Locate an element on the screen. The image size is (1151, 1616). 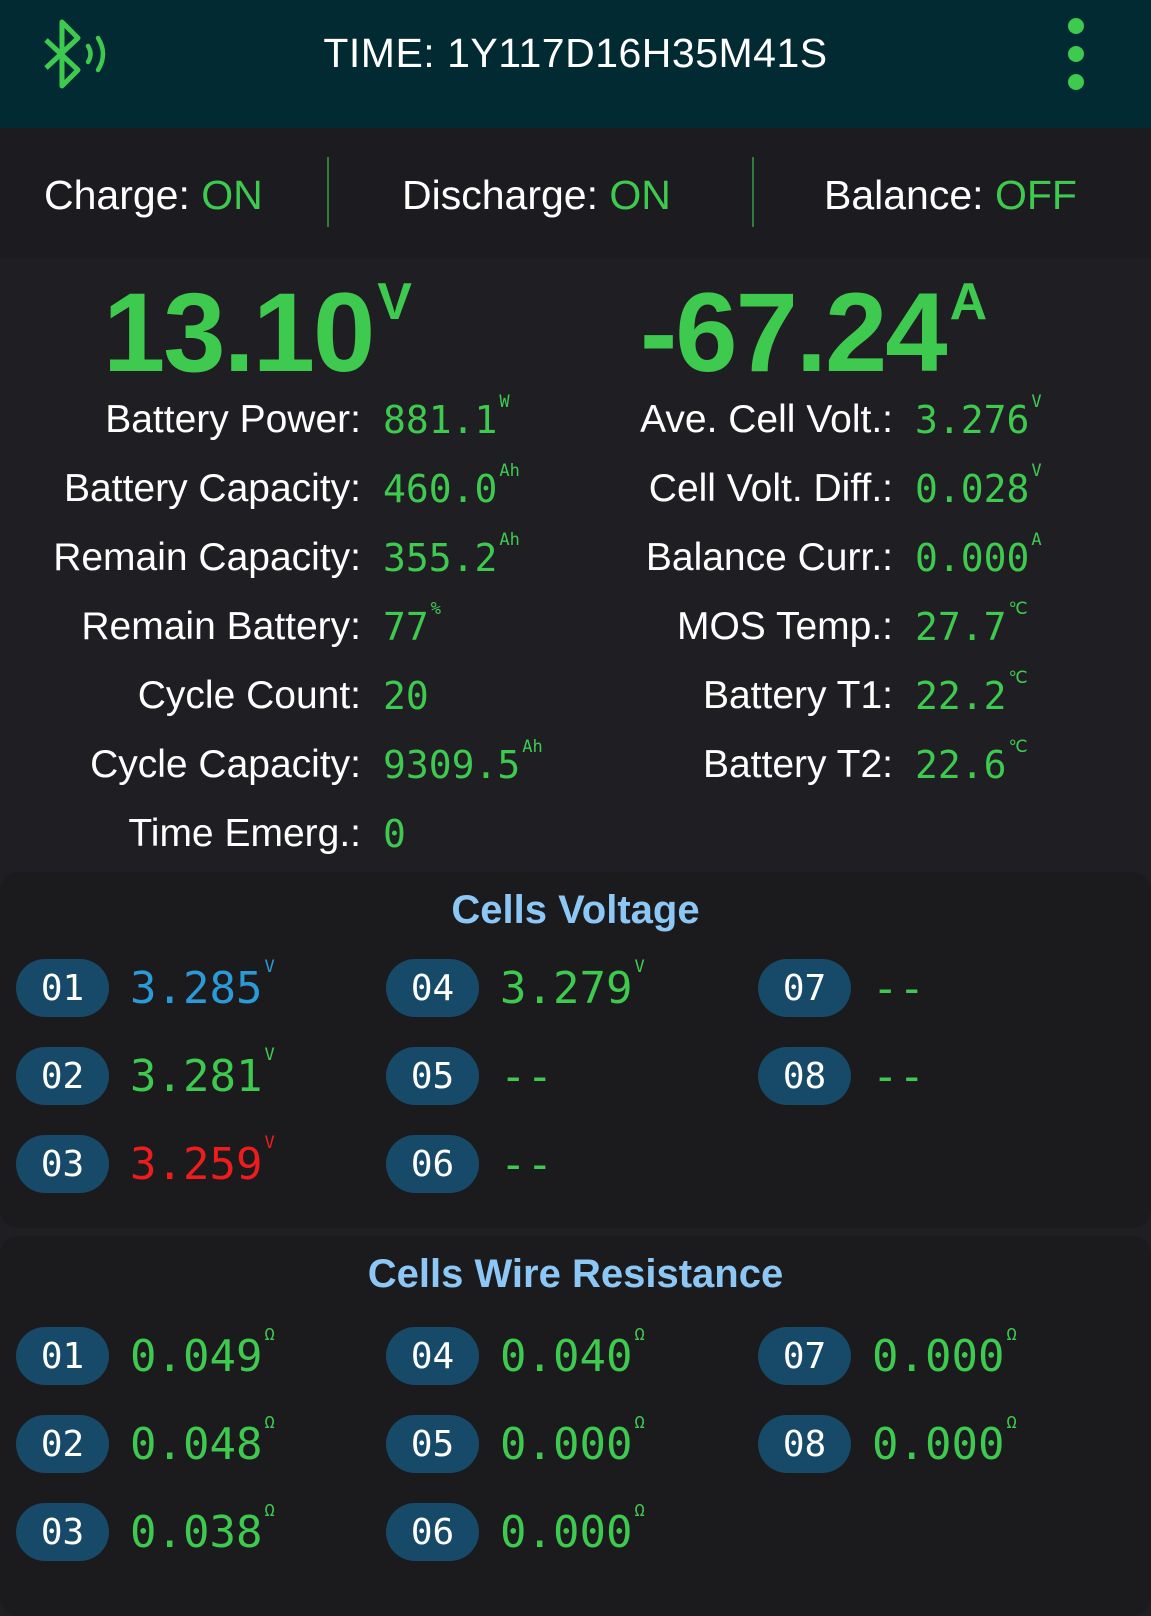
metric-row: Time Emerg.: 0 is located at coordinates (271, 833).